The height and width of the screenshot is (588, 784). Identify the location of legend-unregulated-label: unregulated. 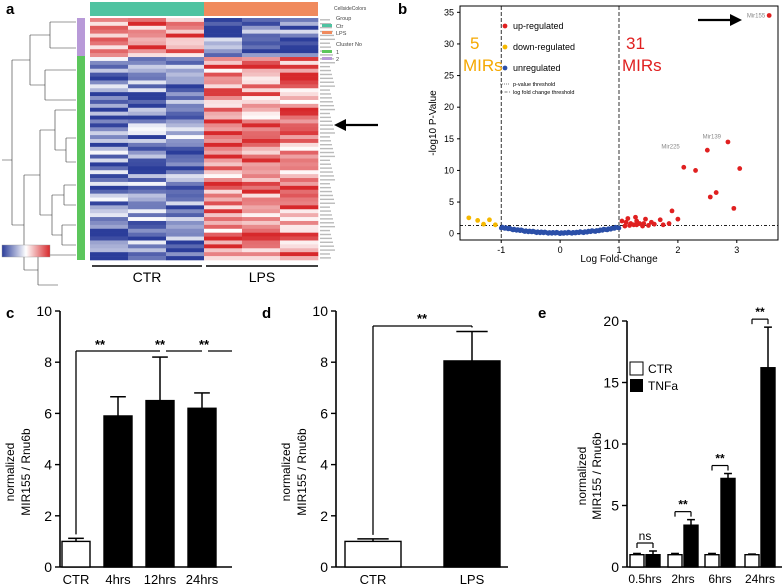
(537, 68).